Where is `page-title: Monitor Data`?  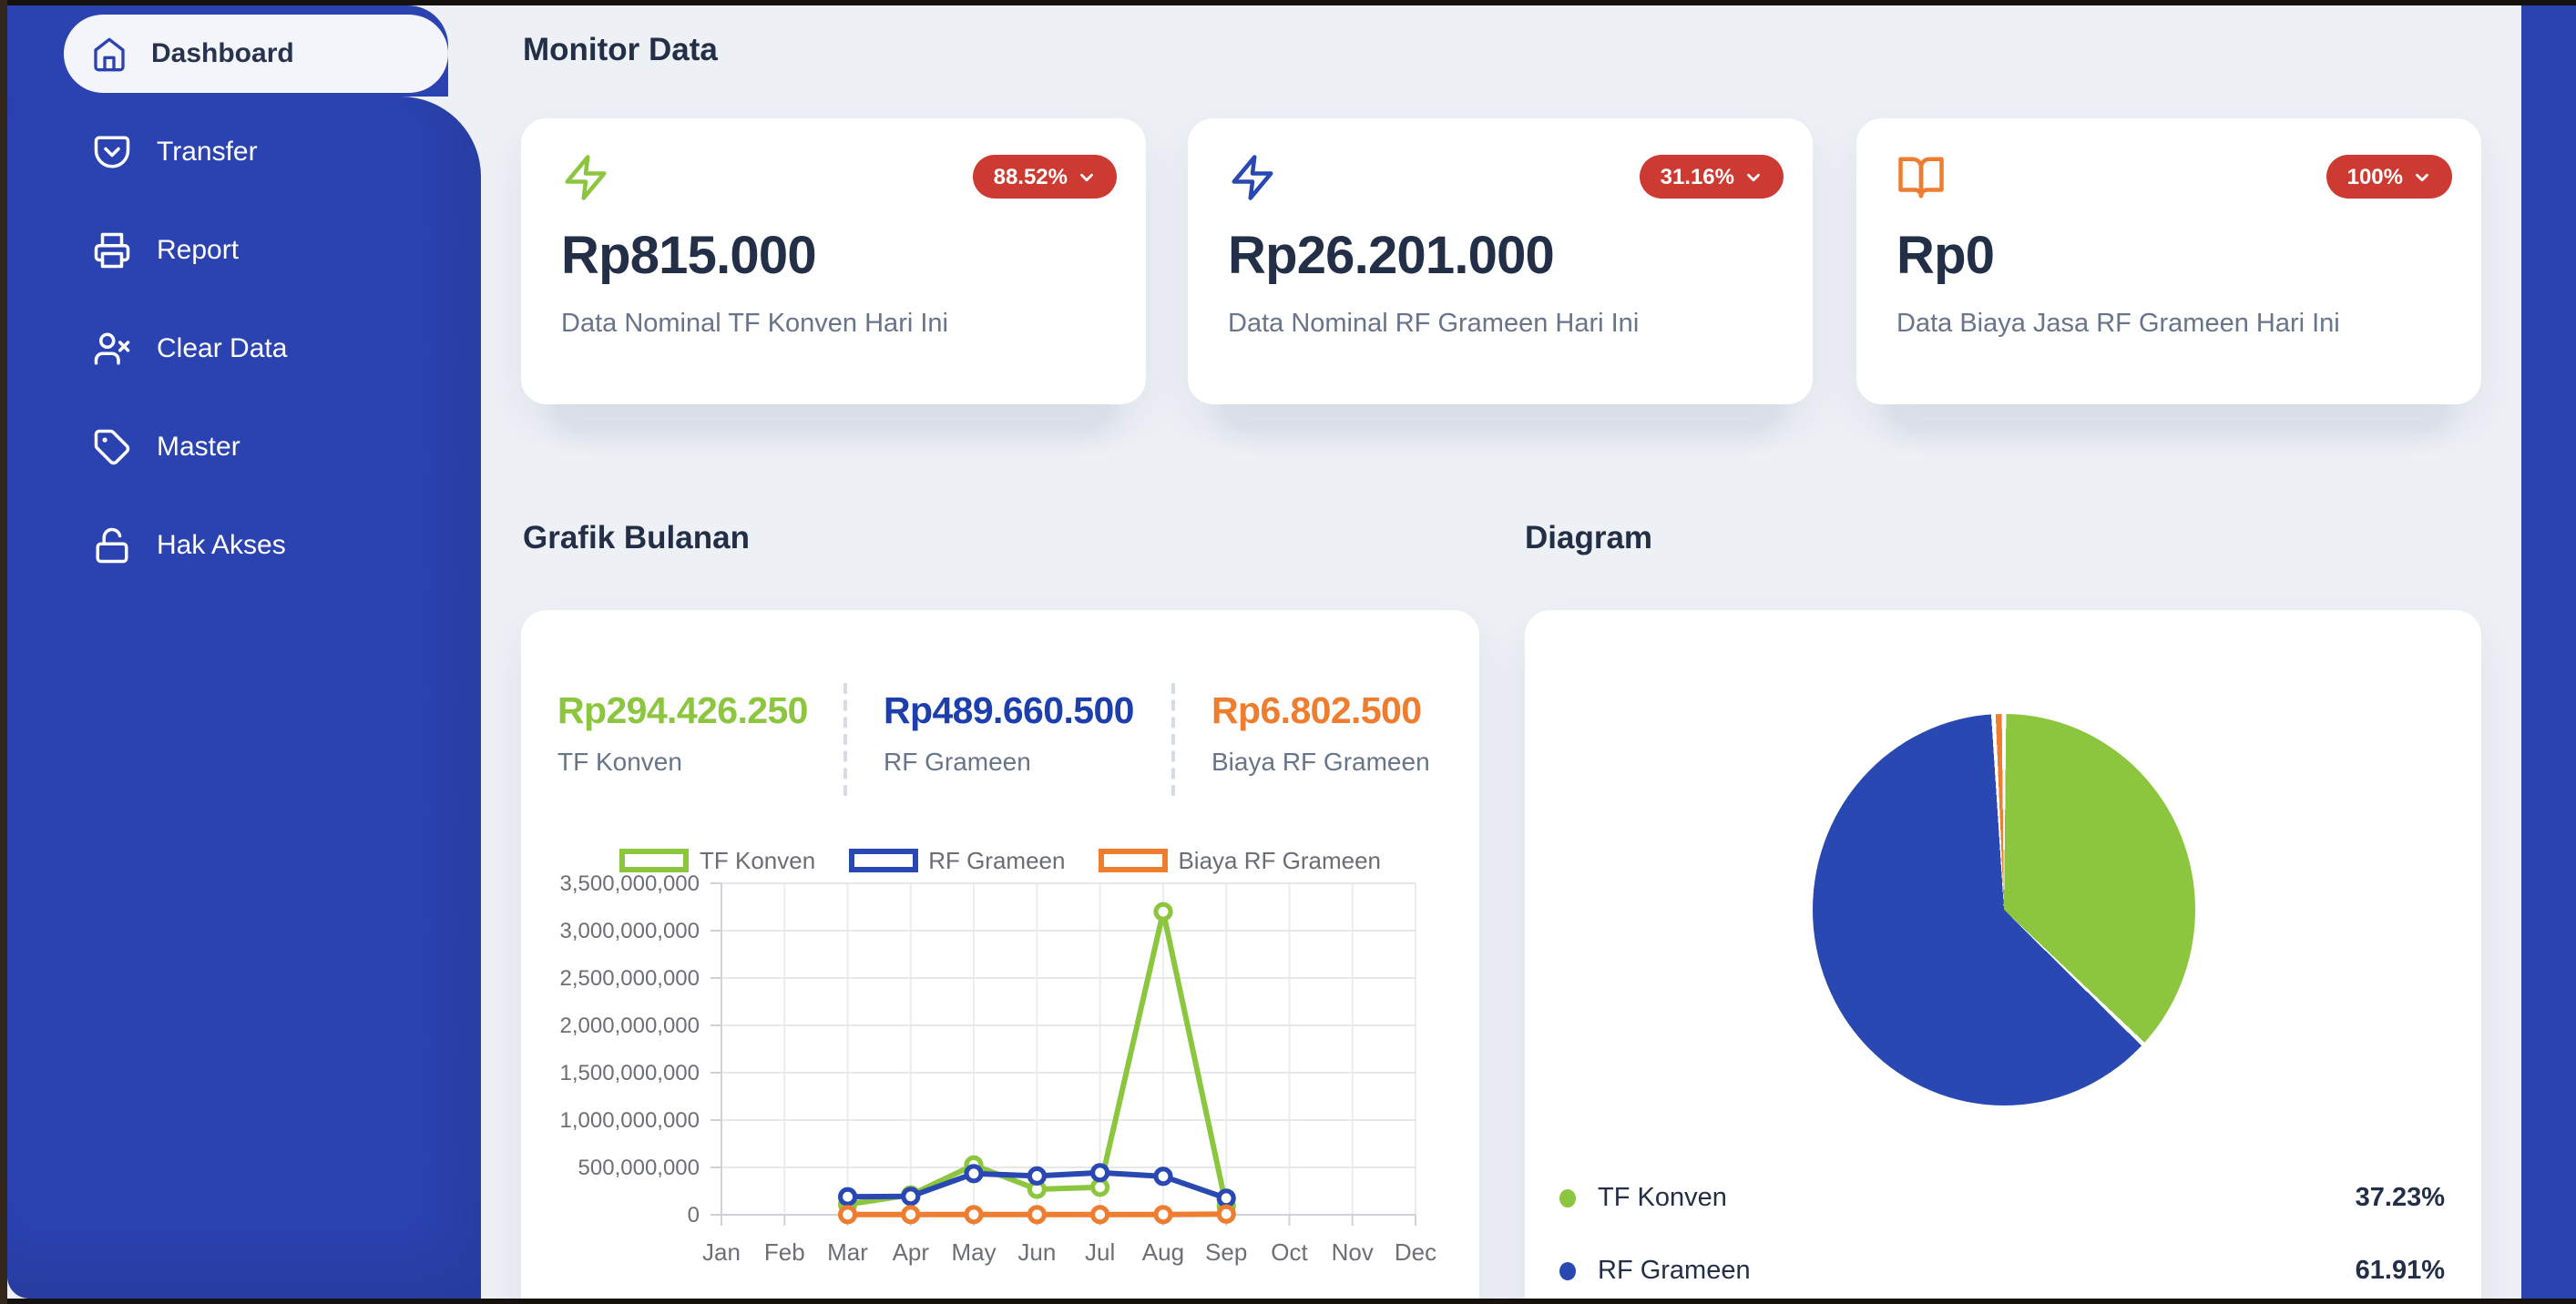 page-title: Monitor Data is located at coordinates (620, 49).